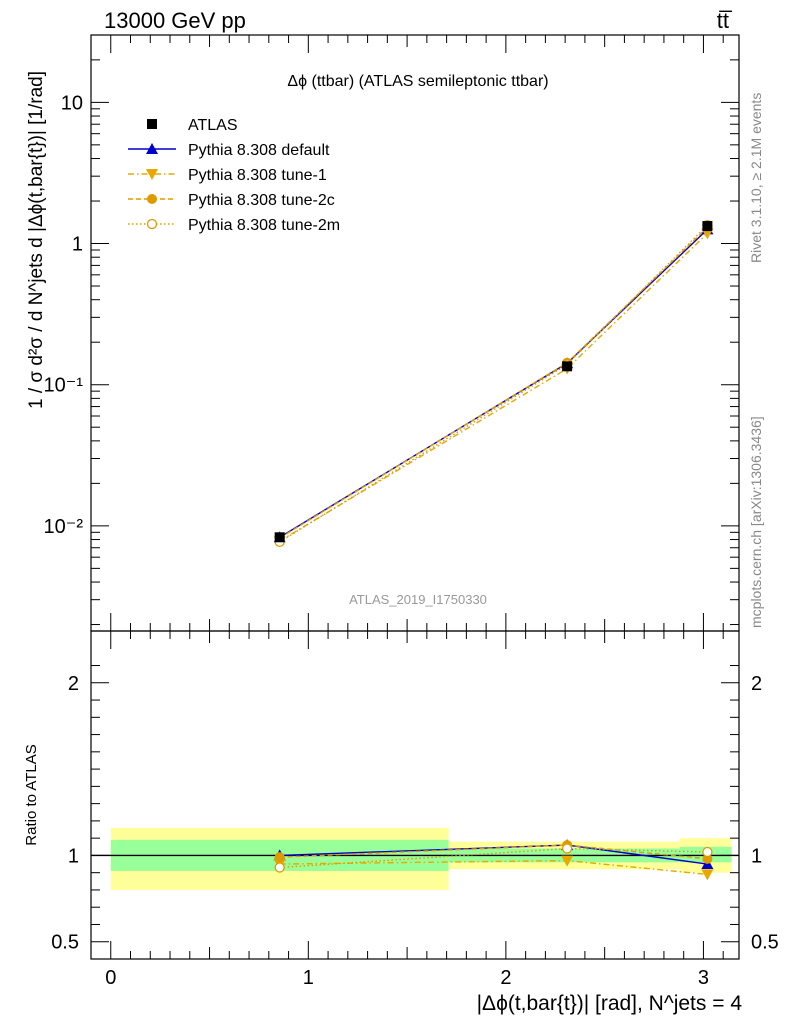  What do you see at coordinates (756, 684) in the screenshot?
I see `ratio-y-tick-label-right: 2` at bounding box center [756, 684].